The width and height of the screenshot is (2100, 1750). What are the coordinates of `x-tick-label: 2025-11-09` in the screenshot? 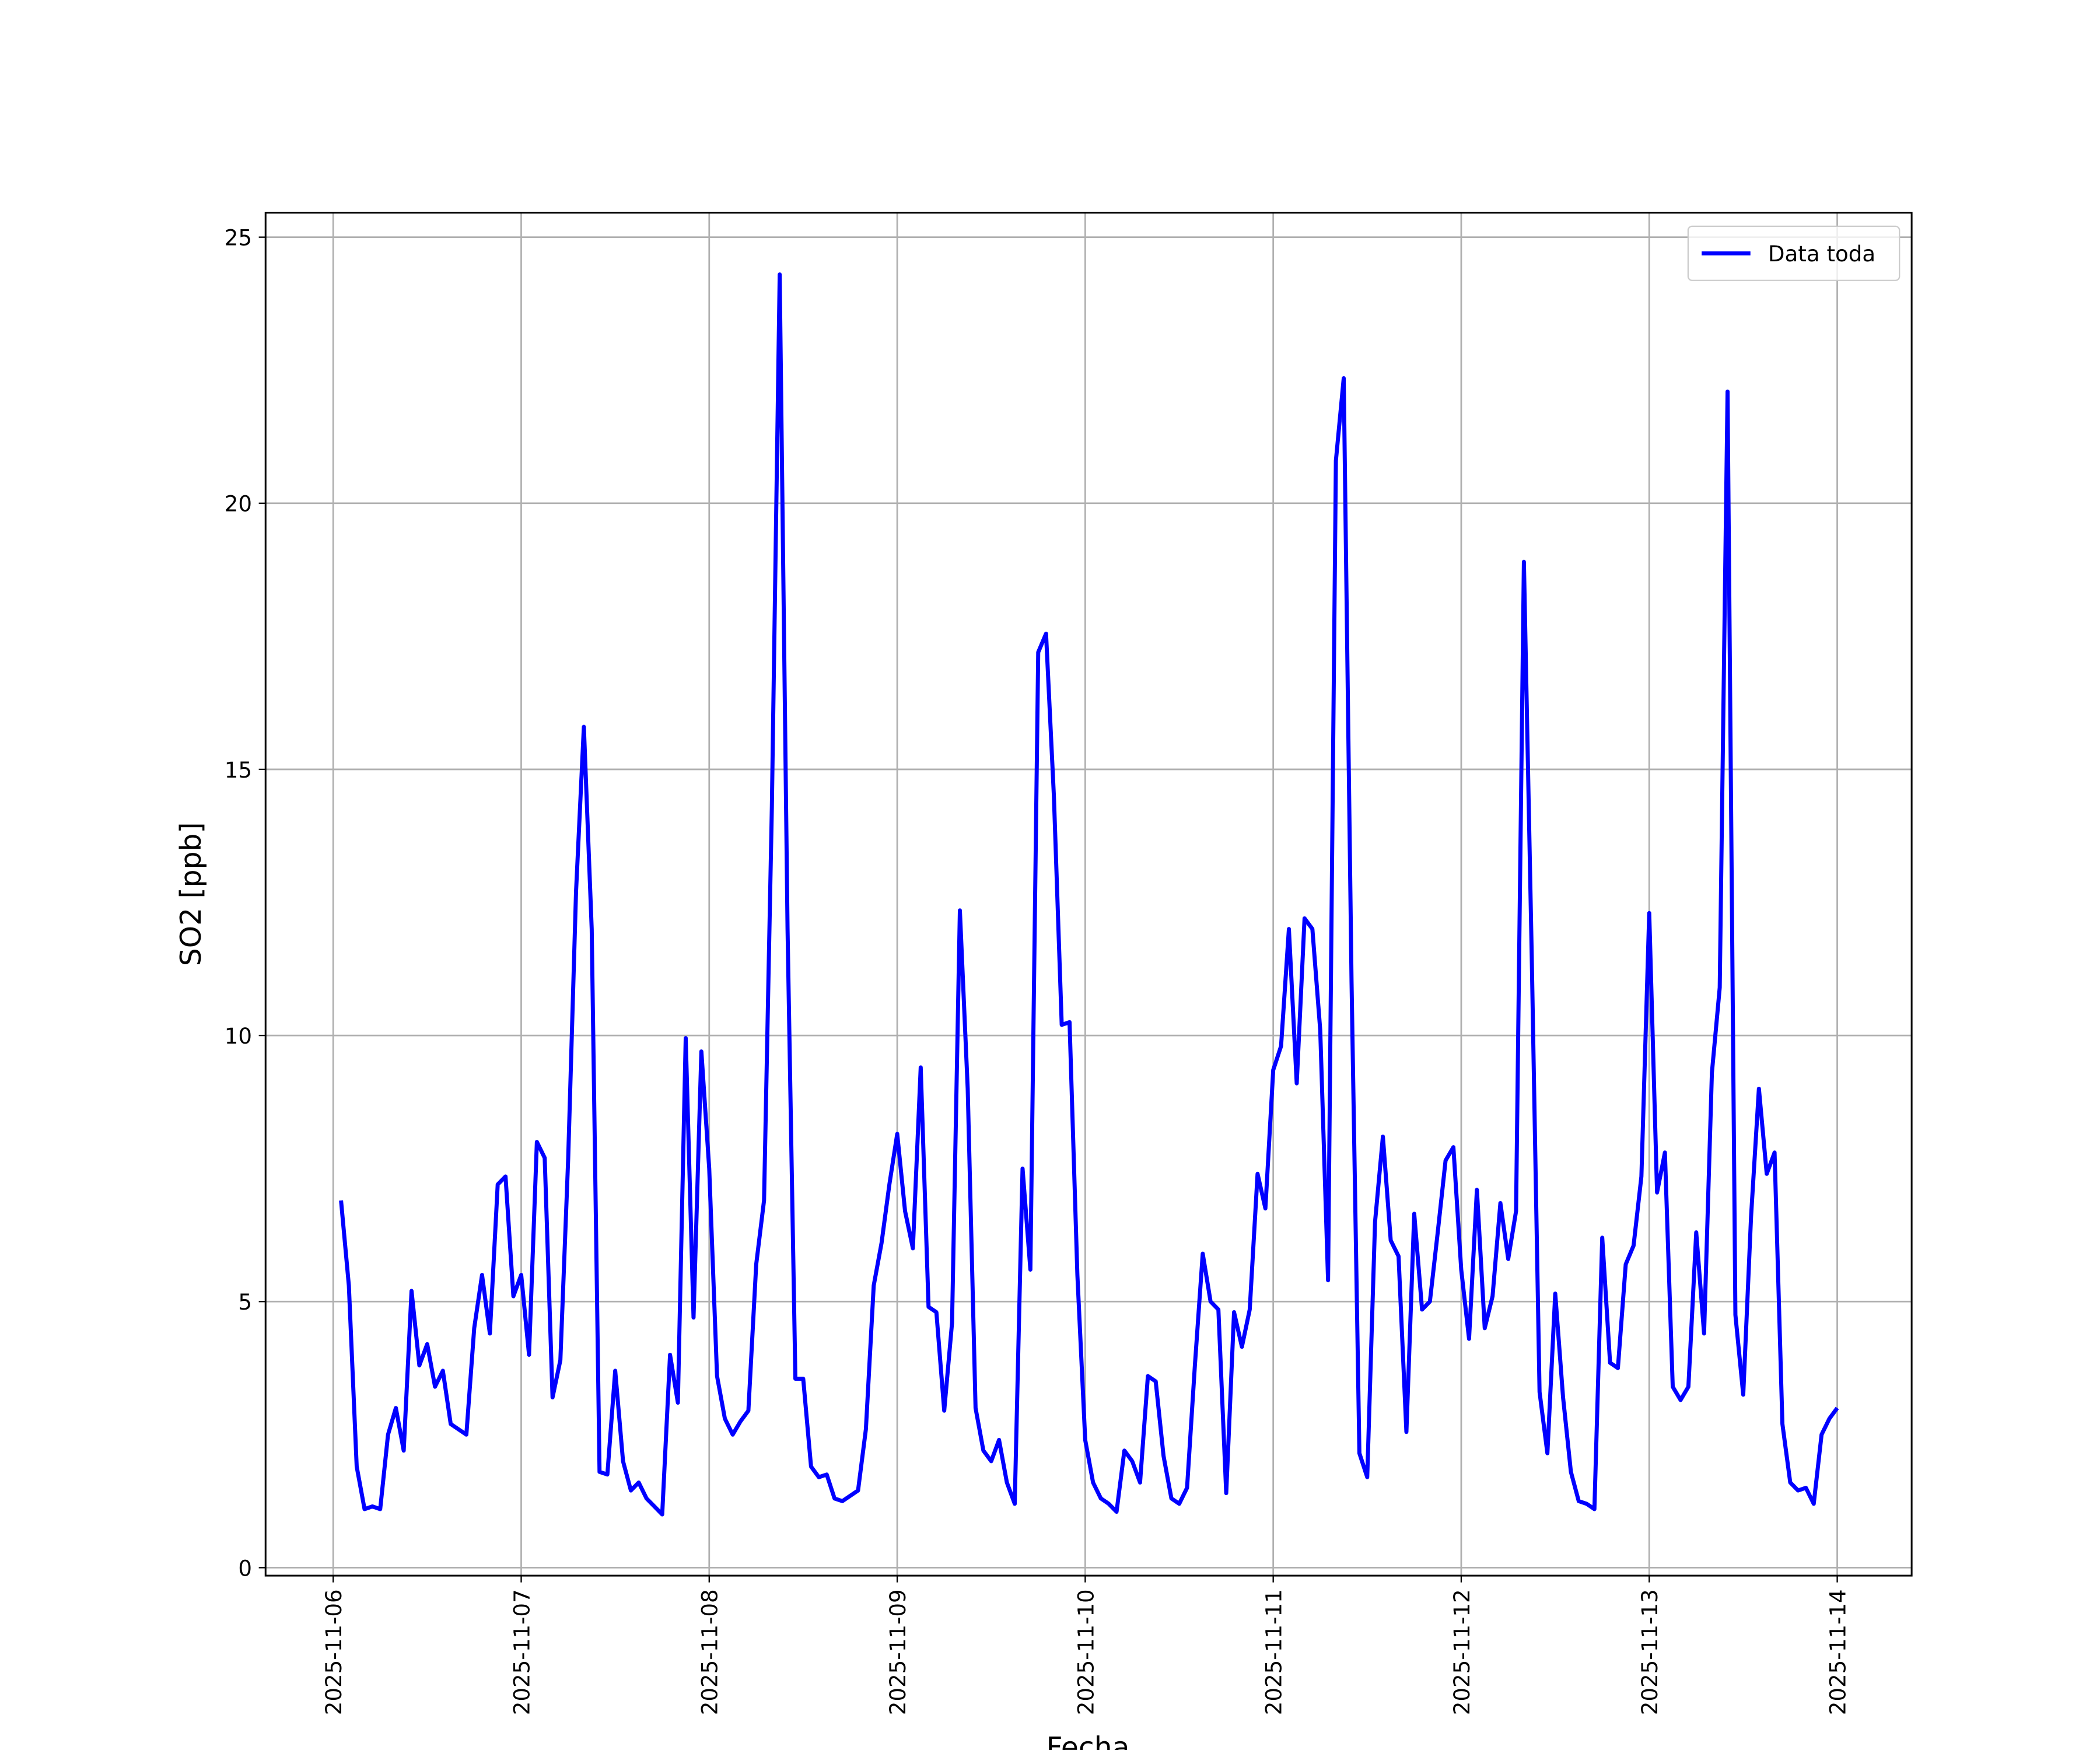 It's located at (898, 1652).